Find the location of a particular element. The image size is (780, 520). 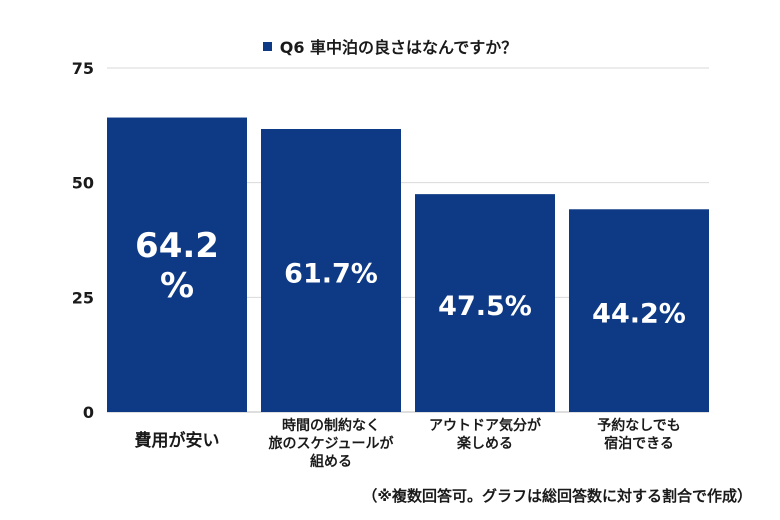

legend-label: Q6 車中泊の良さはなんですか？ is located at coordinates (398, 47).